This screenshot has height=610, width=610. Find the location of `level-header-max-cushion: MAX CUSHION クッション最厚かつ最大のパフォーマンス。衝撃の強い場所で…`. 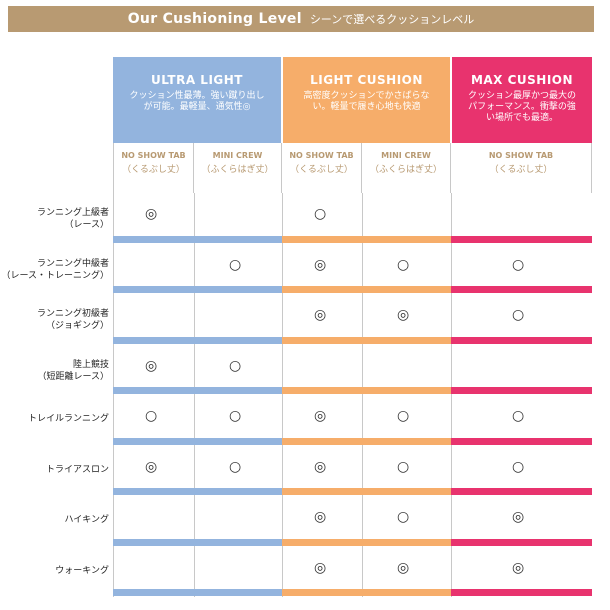

level-header-max-cushion: MAX CUSHION クッション最厚かつ最大のパフォーマンス。衝撃の強い場所で… is located at coordinates (522, 100).